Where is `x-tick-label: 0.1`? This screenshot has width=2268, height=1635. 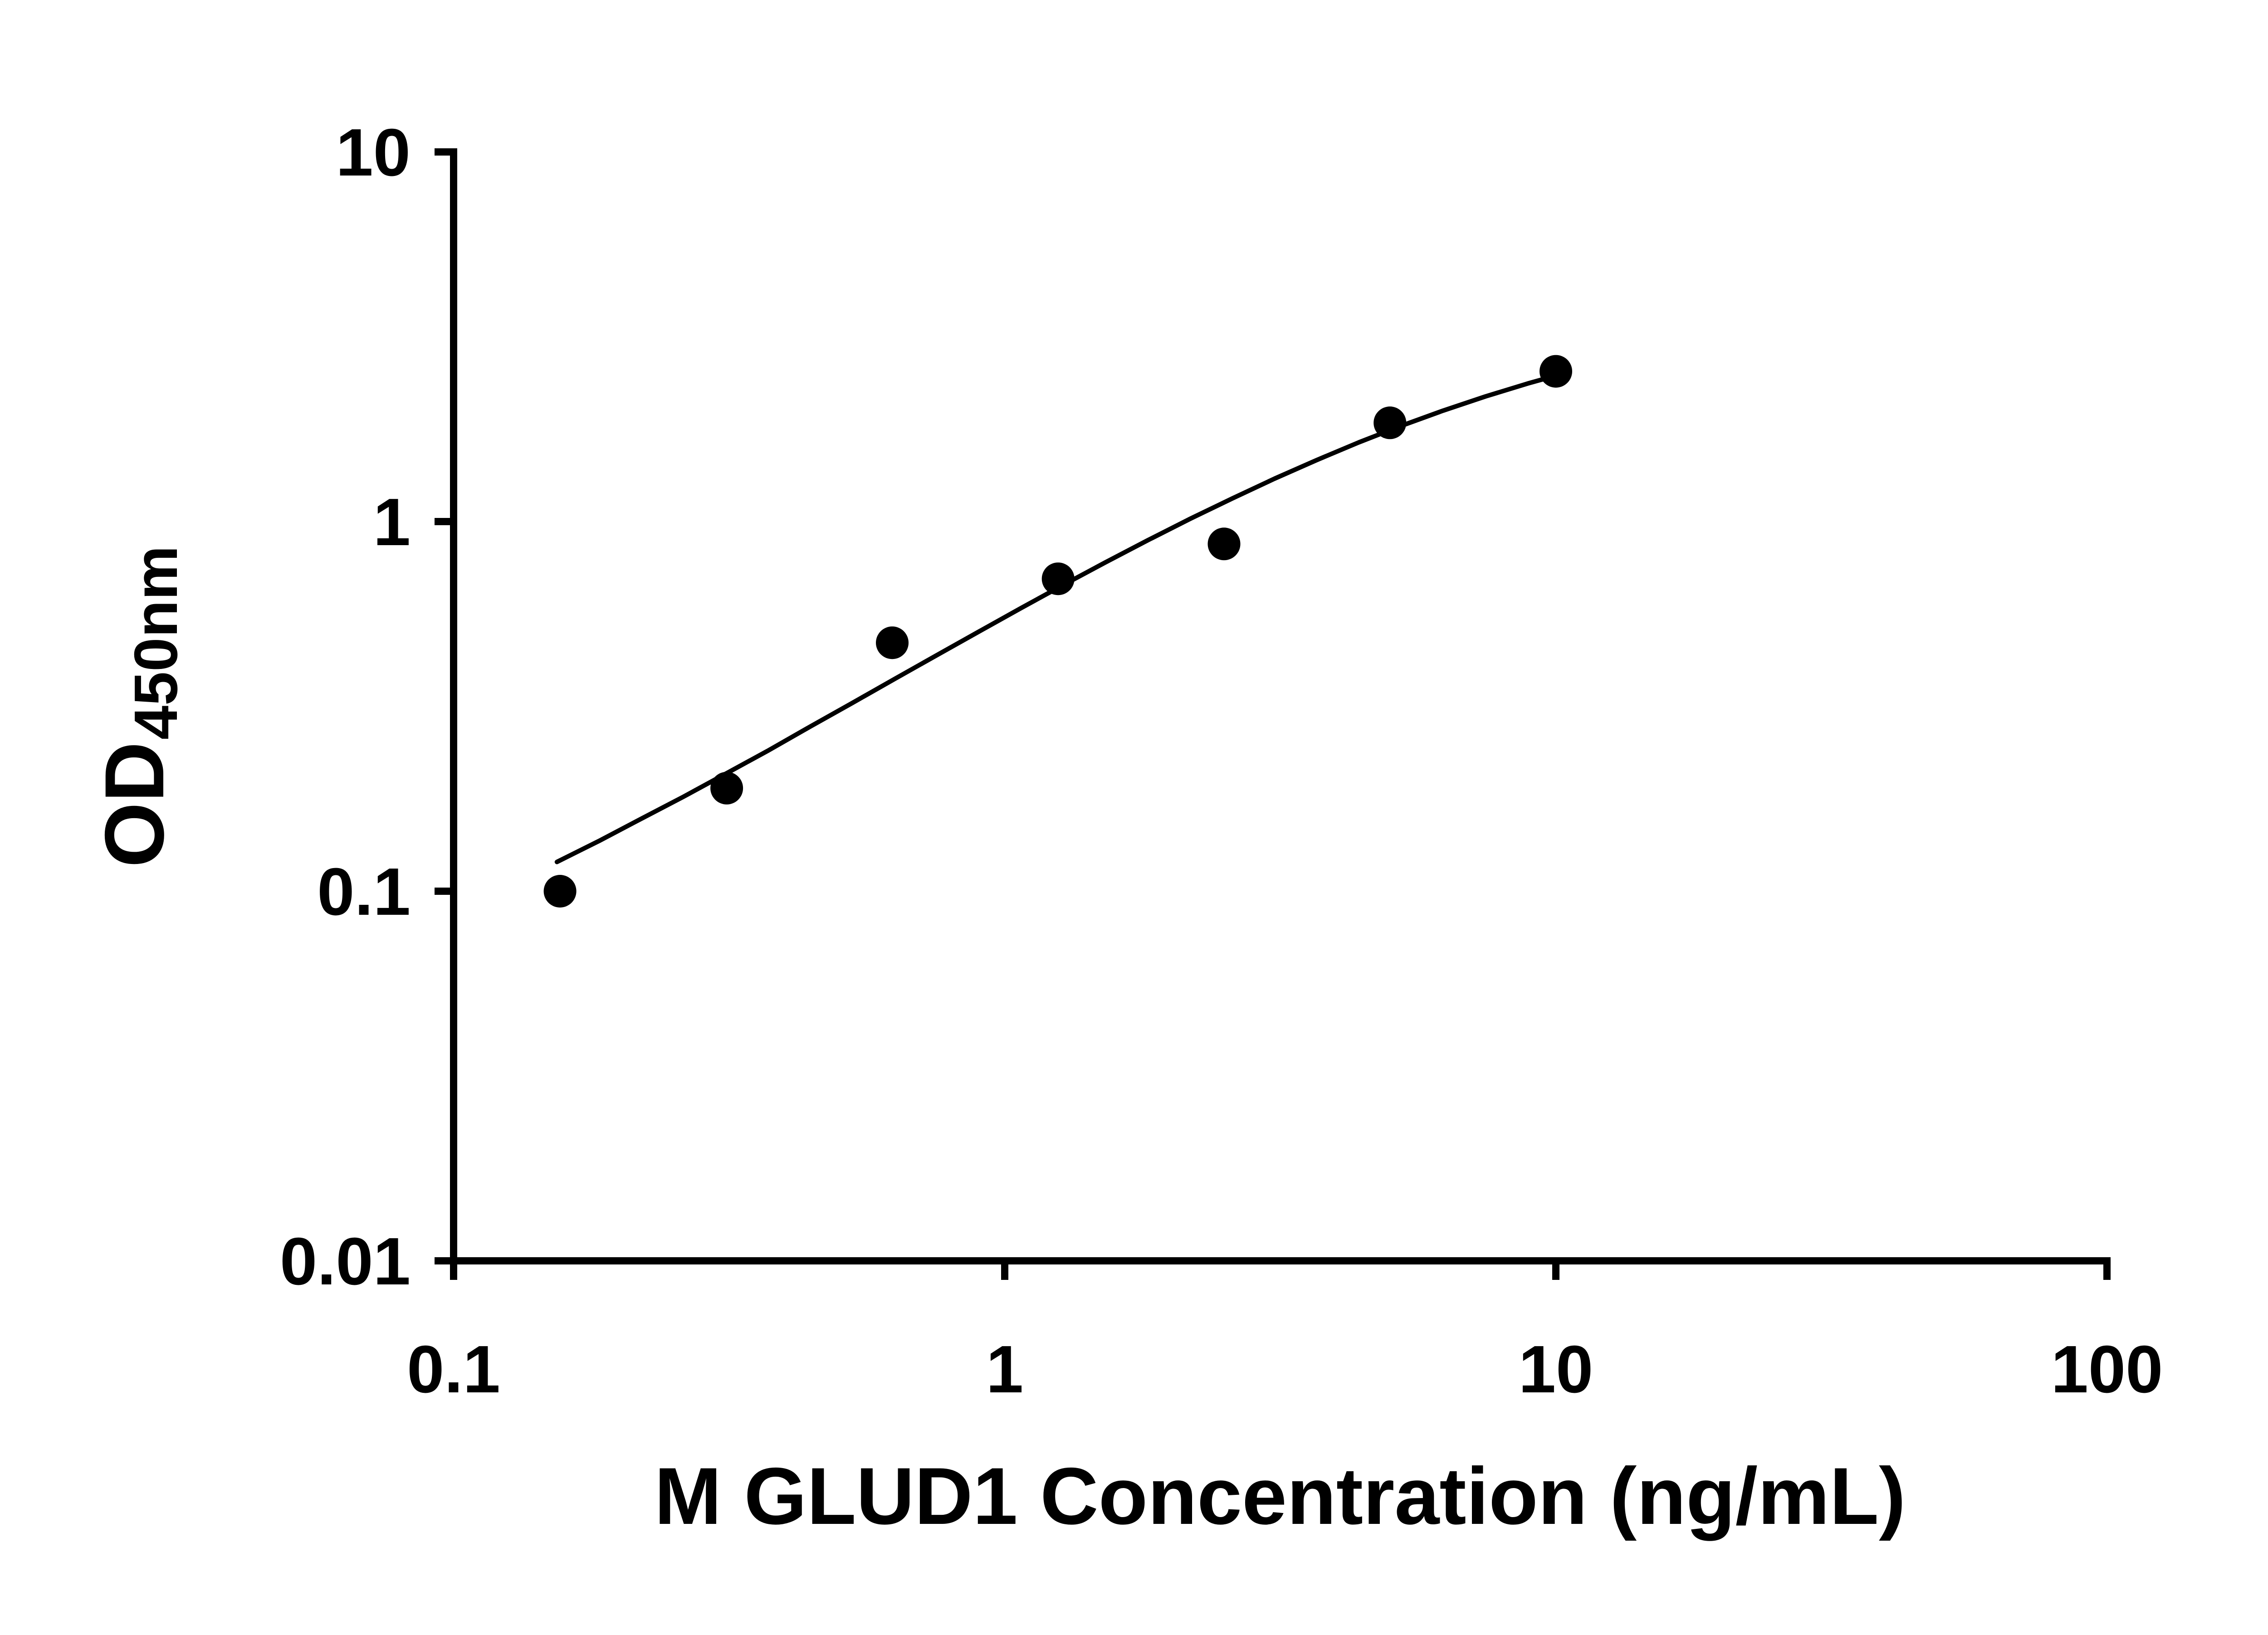 x-tick-label: 0.1 is located at coordinates (454, 1369).